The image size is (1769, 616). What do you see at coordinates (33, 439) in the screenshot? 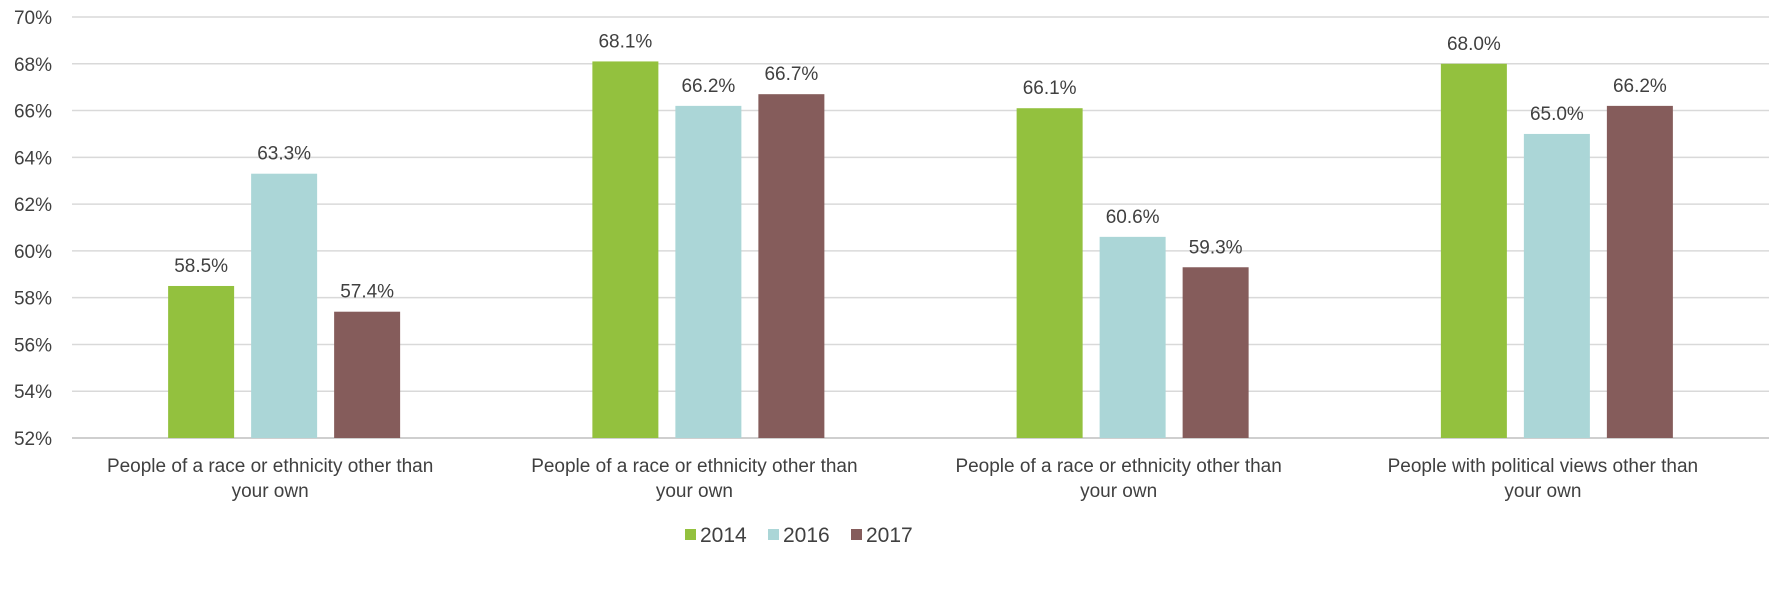
I see `y-tick-label: 52%` at bounding box center [33, 439].